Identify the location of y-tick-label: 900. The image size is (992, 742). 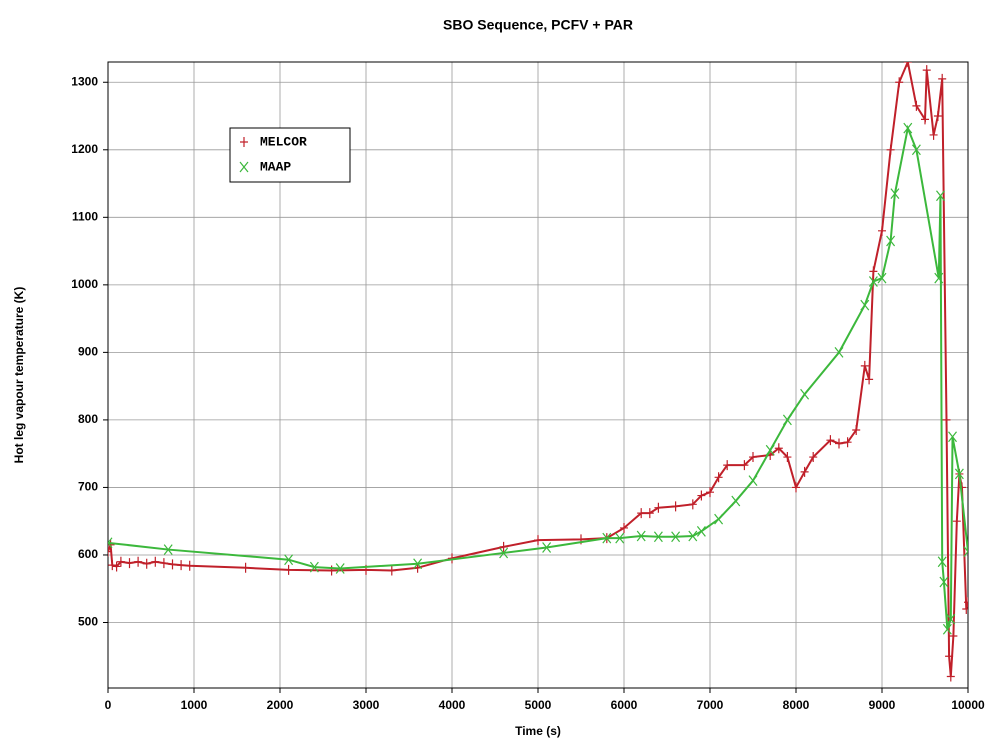
(88, 352).